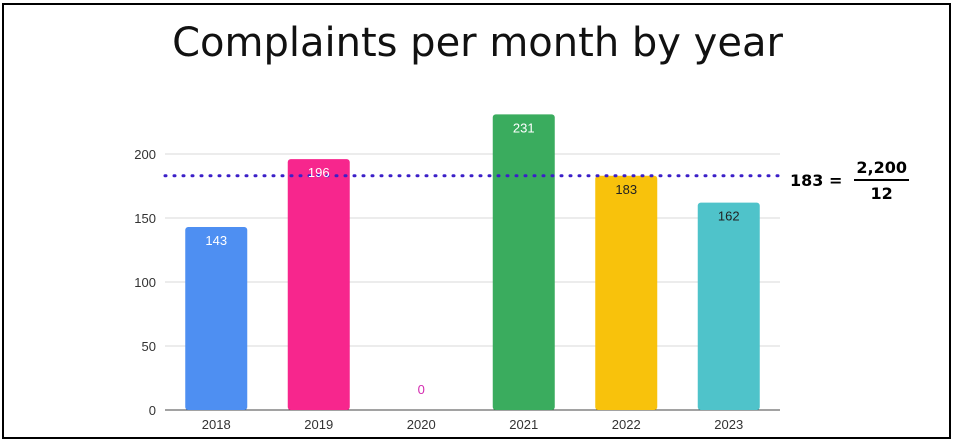 The height and width of the screenshot is (447, 955). What do you see at coordinates (149, 346) in the screenshot?
I see `y-tick-label: 50` at bounding box center [149, 346].